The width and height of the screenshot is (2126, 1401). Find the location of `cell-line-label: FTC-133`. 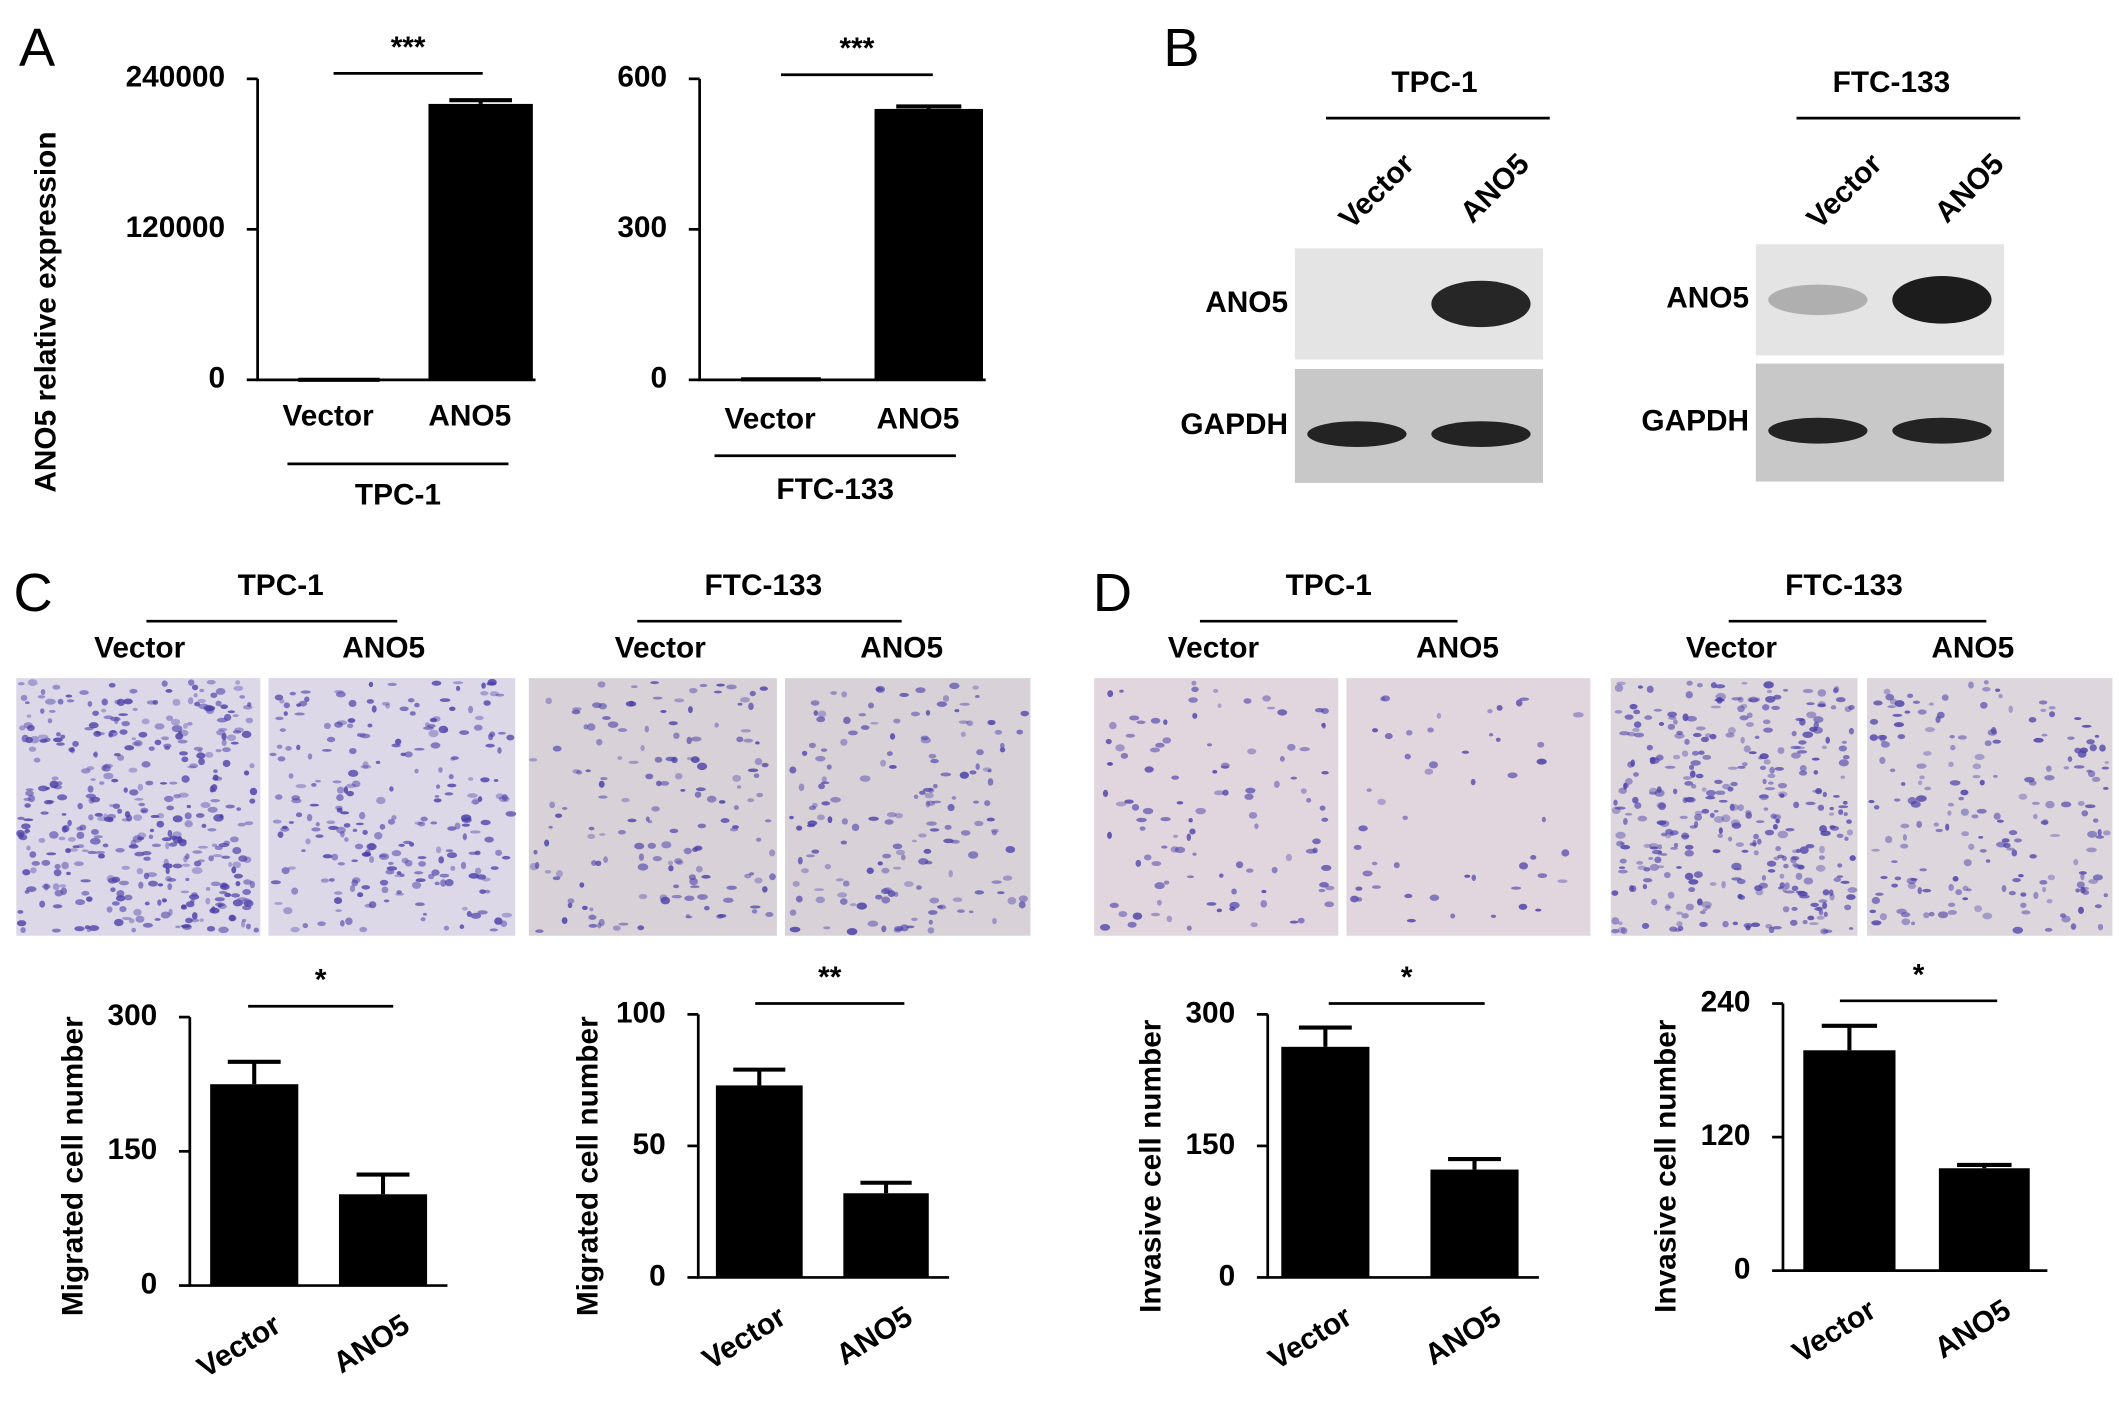

cell-line-label: FTC-133 is located at coordinates (764, 585).